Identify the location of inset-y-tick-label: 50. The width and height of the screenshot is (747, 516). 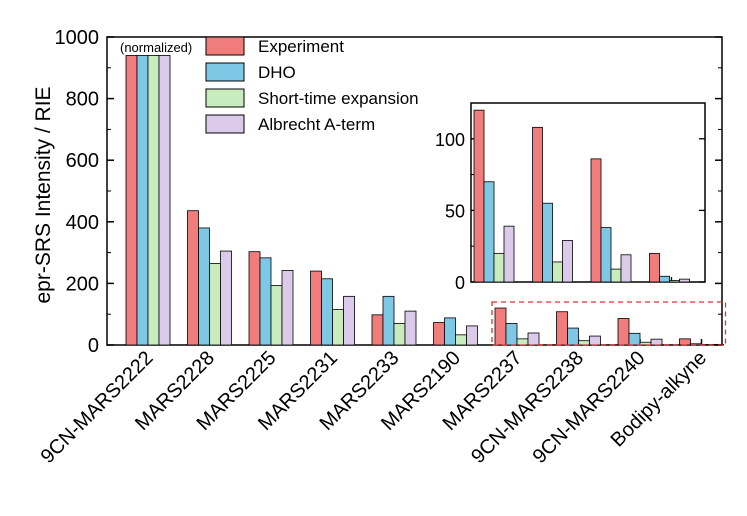
(455, 211).